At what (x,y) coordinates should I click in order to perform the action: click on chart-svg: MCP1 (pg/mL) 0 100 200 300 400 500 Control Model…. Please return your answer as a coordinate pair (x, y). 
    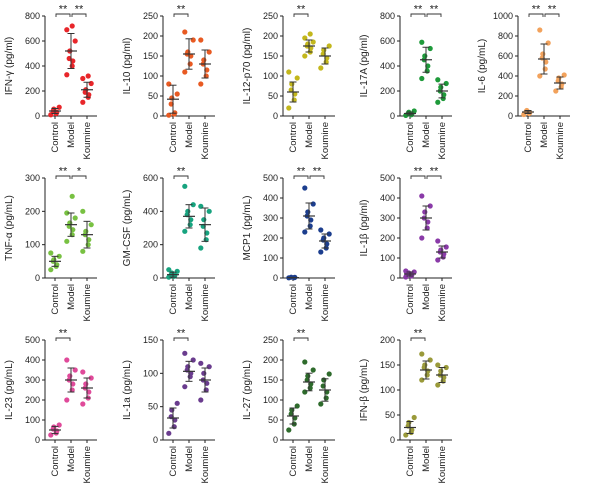
    Looking at the image, I should click on (288, 244).